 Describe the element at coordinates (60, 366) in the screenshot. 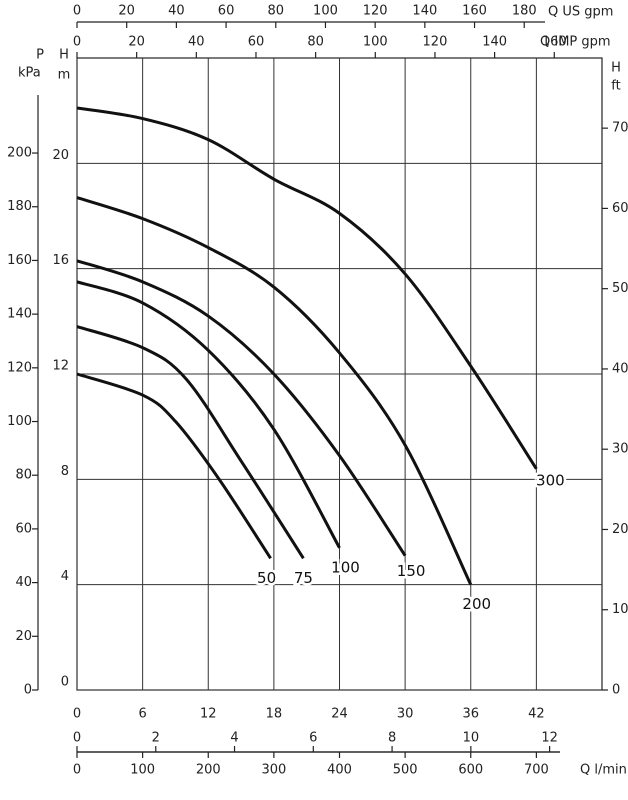

I see `y-tick-label: 12` at that location.